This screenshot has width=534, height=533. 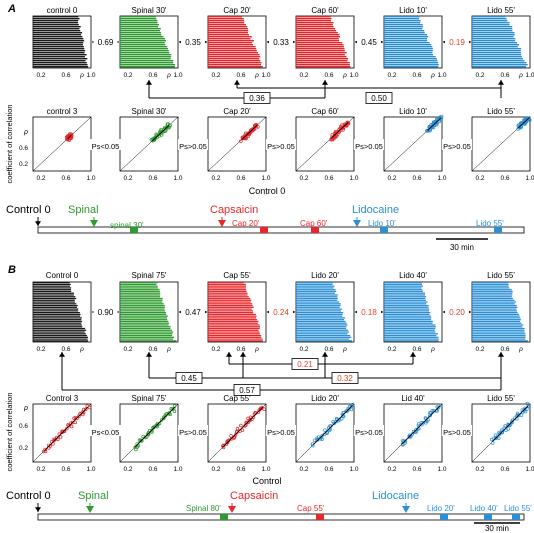 What do you see at coordinates (28, 496) in the screenshot?
I see `timeline-start-label: Control 0` at bounding box center [28, 496].